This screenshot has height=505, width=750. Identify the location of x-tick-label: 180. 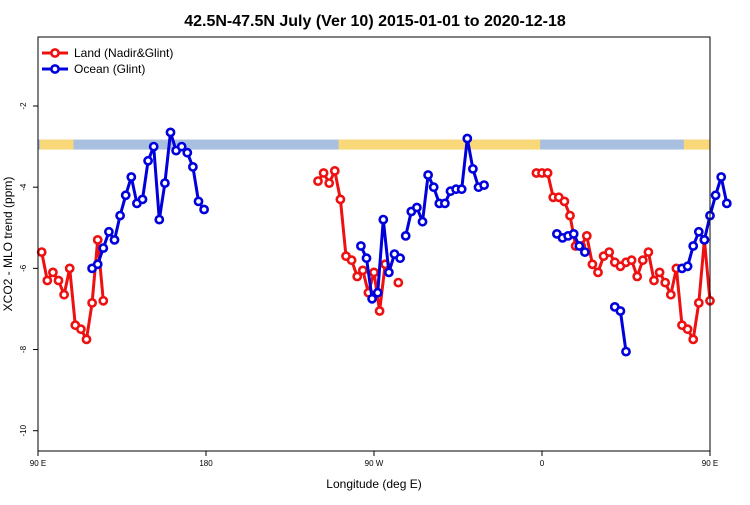
(206, 463).